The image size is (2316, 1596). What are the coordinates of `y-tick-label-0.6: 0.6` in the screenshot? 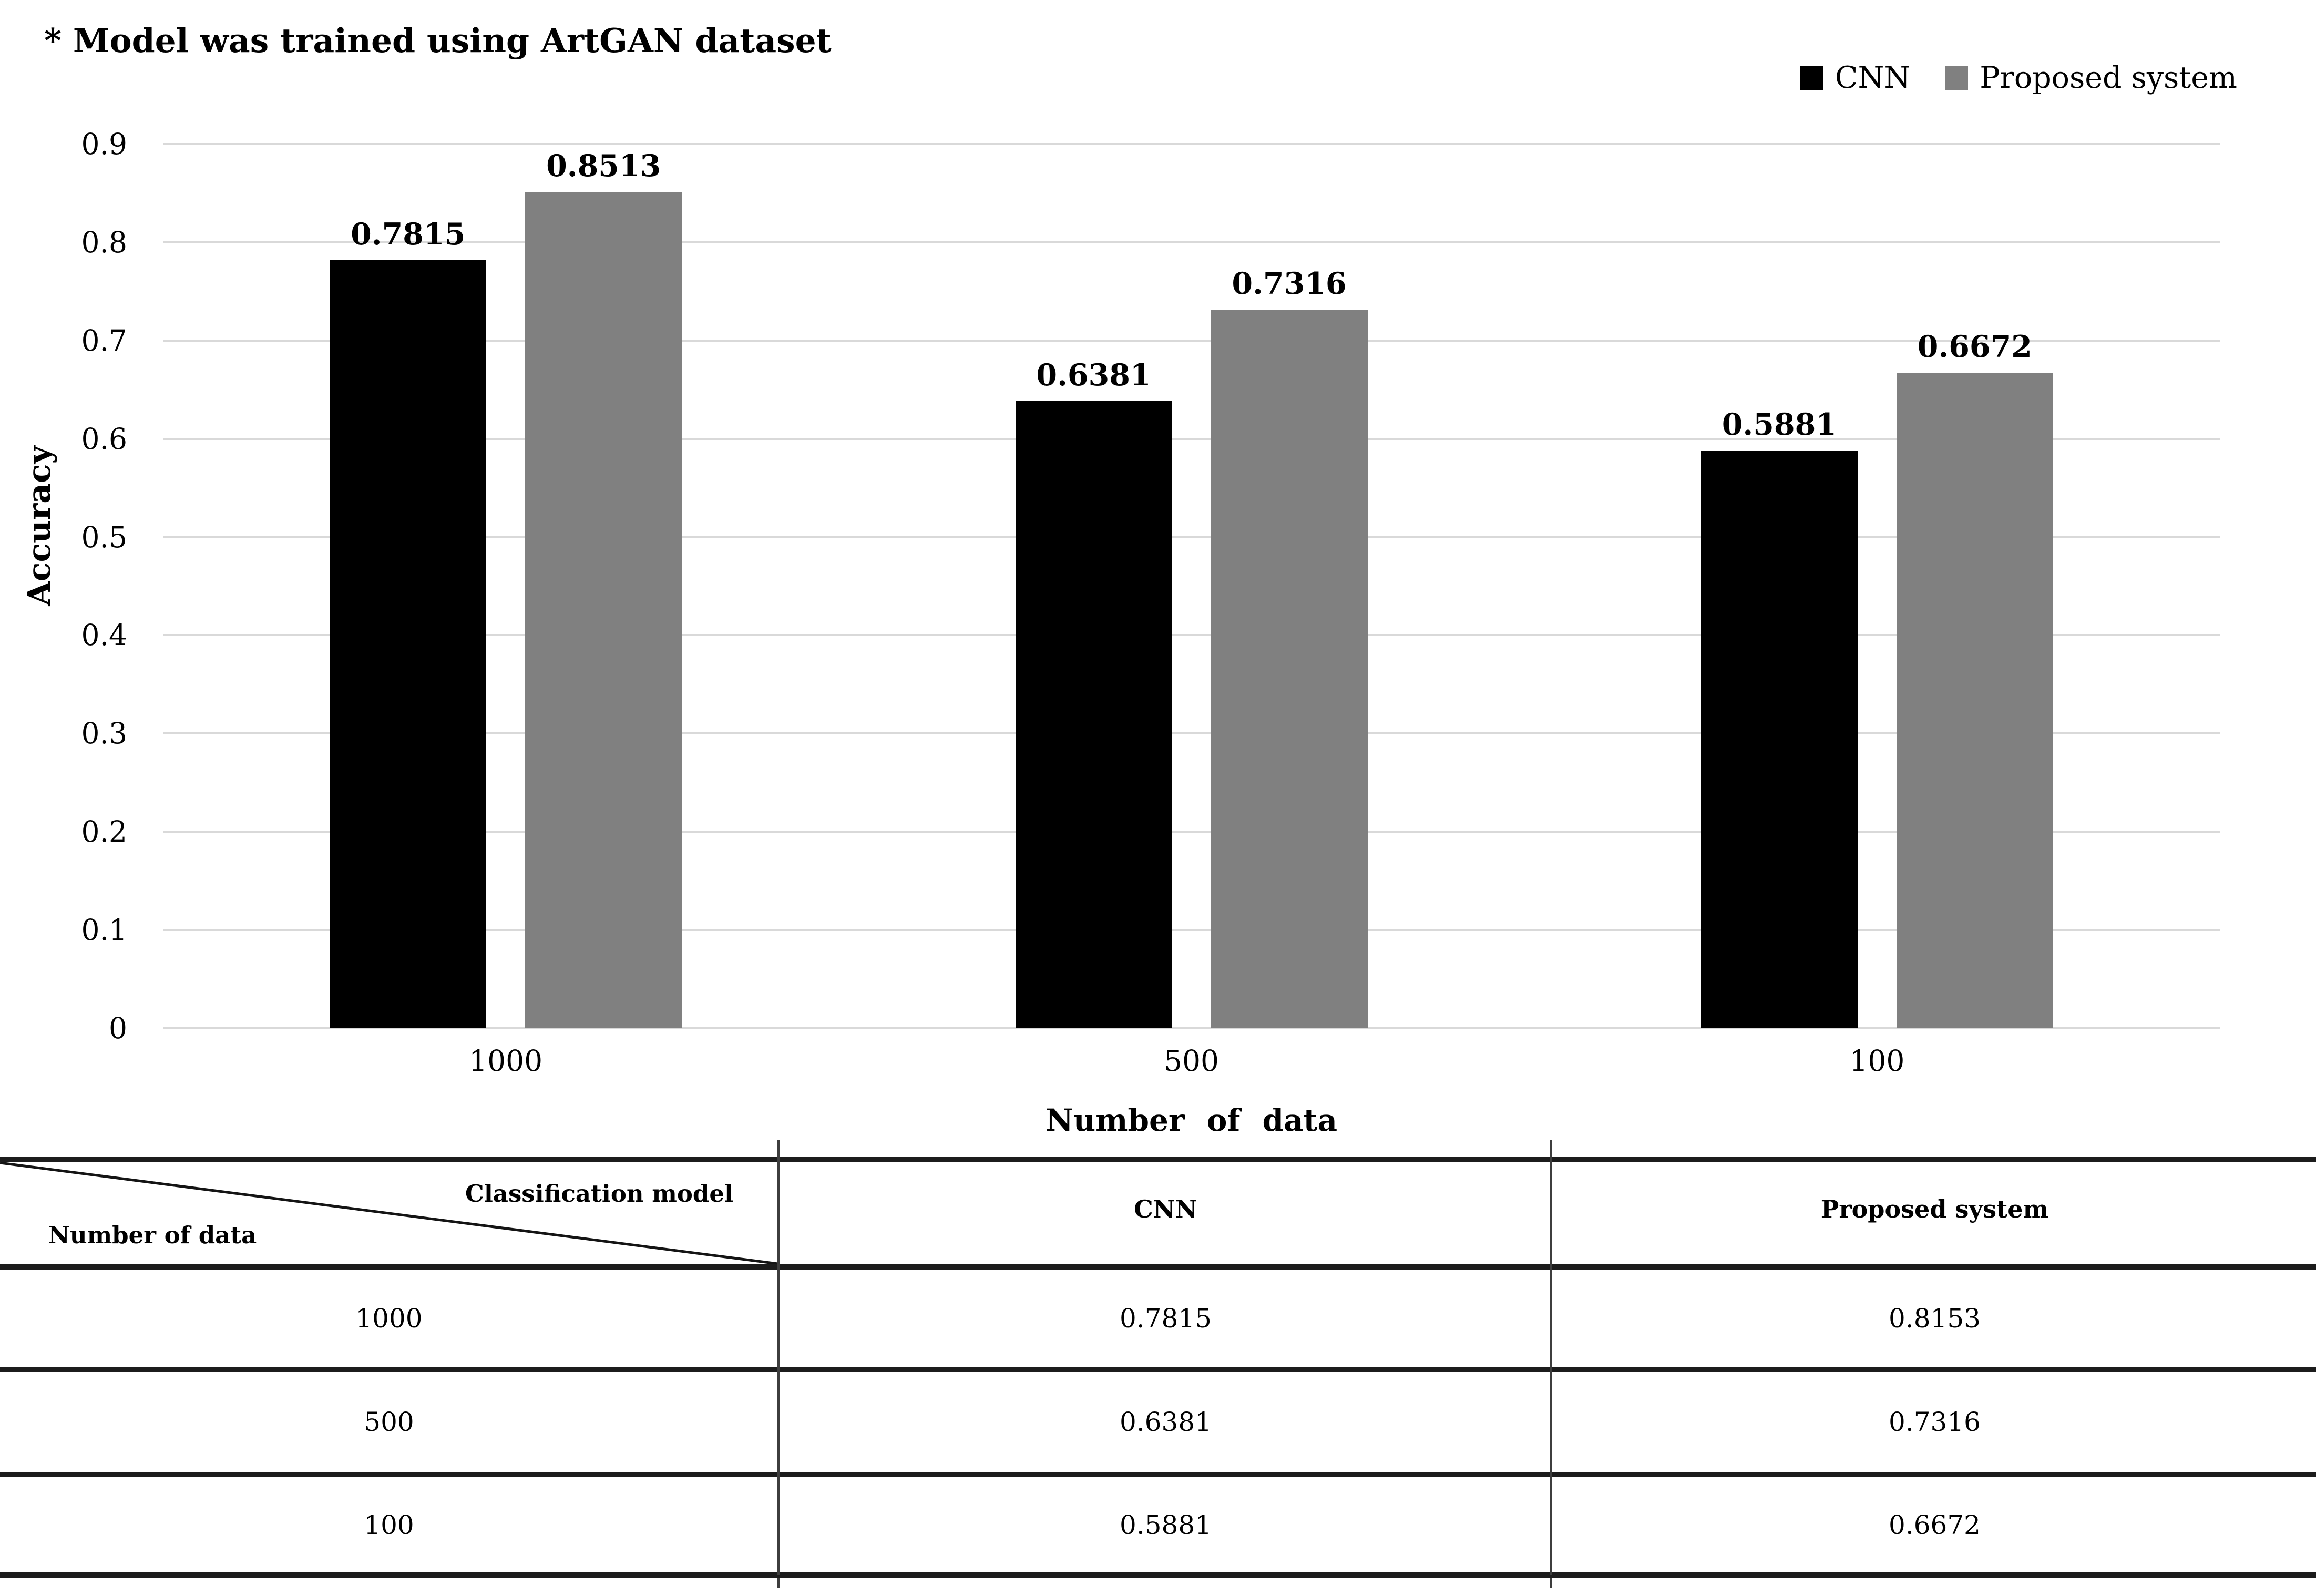 It's located at (104, 439).